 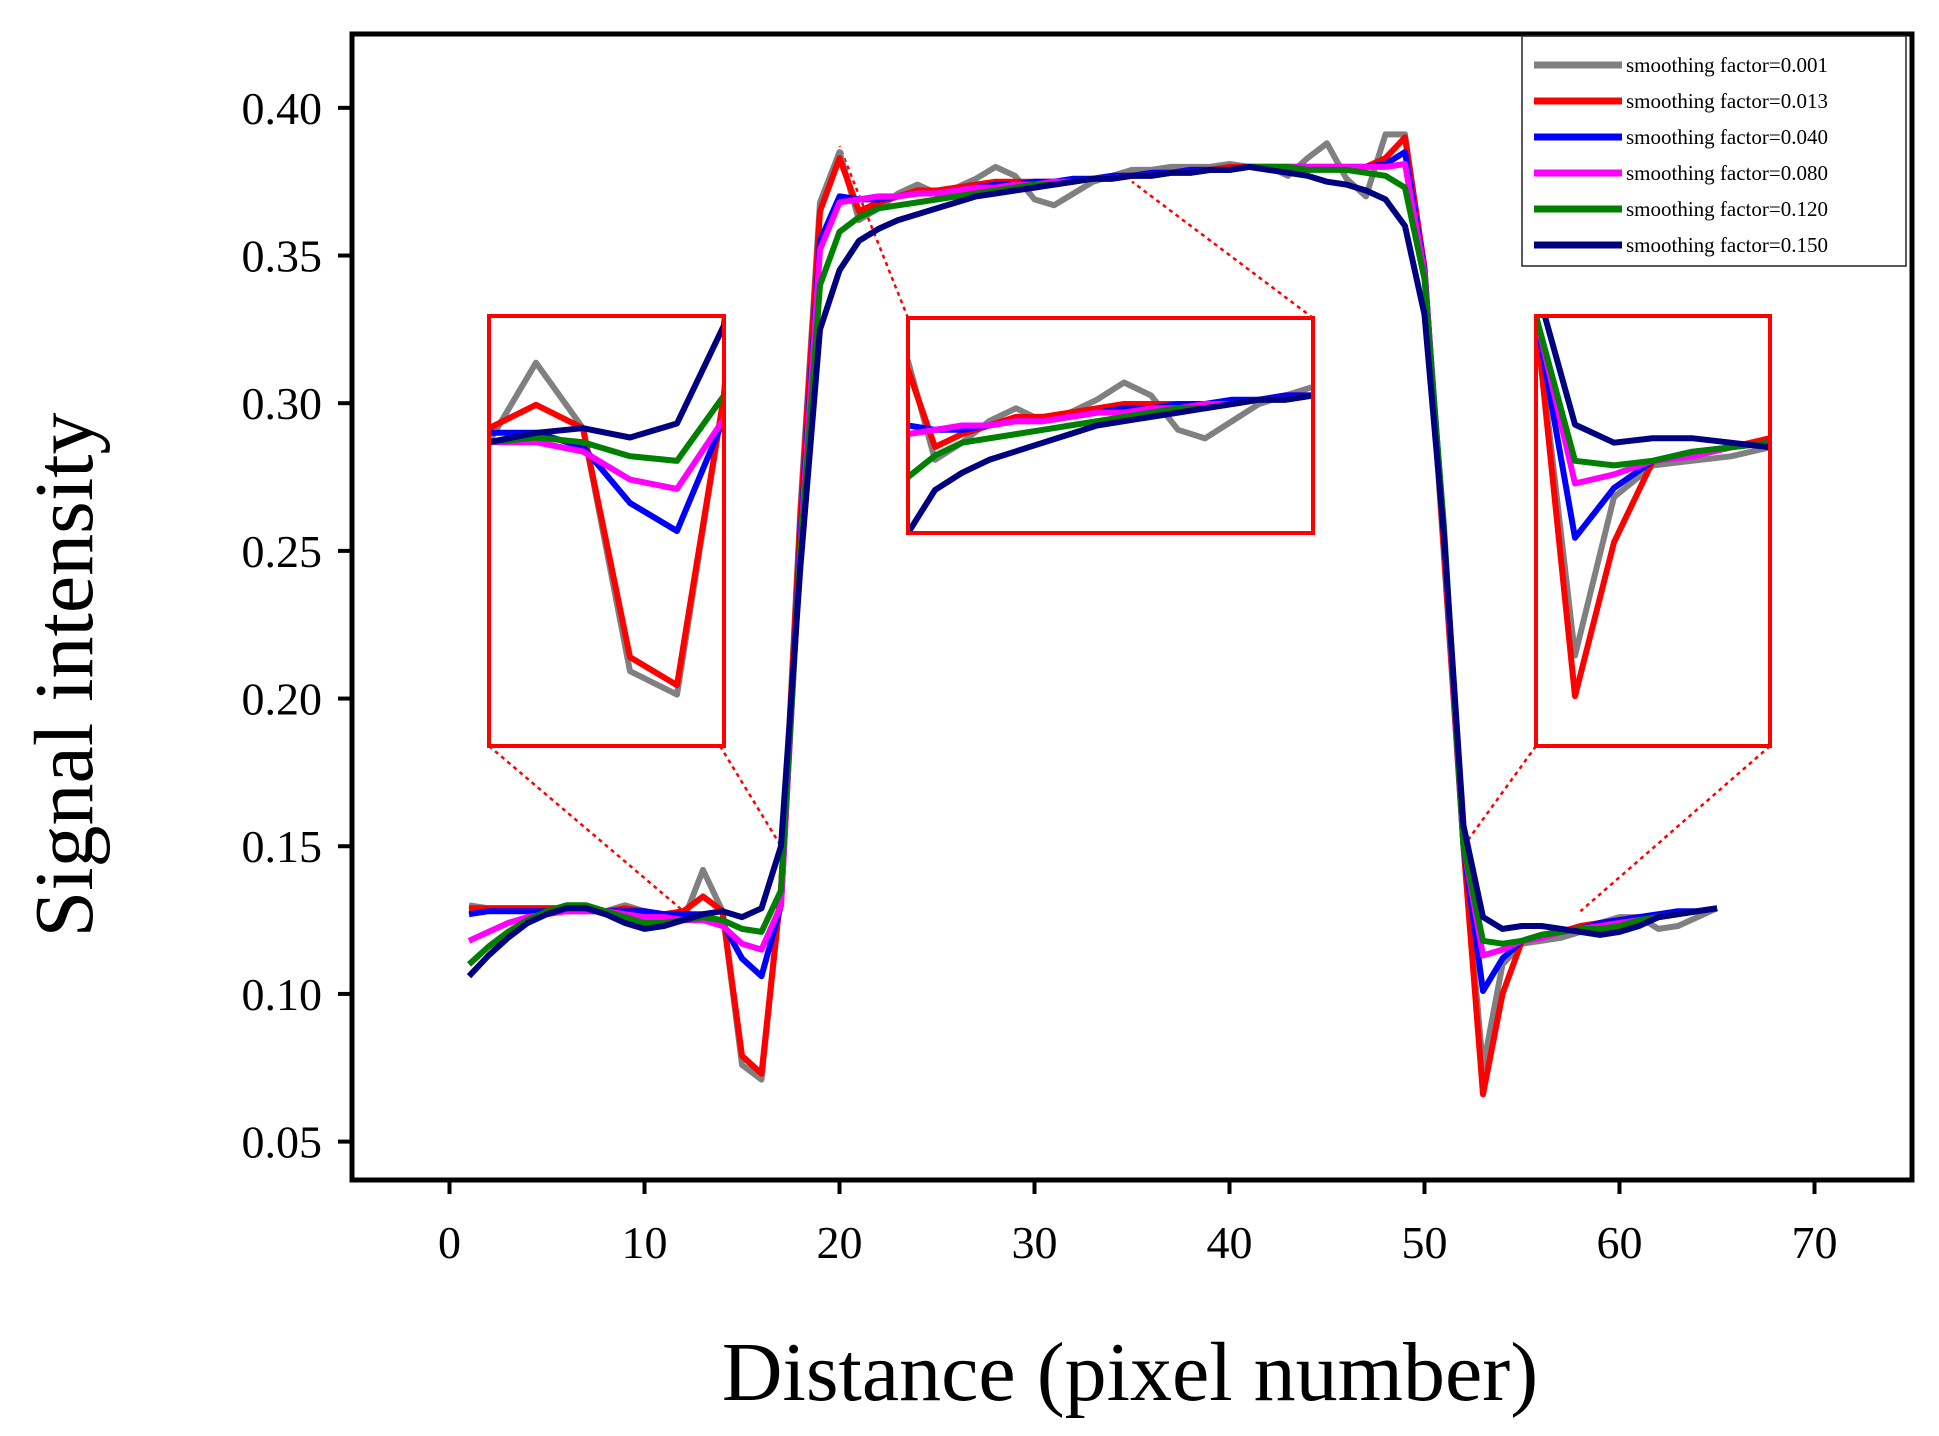 I want to click on x-tick-label: 30, so click(x=1035, y=1242).